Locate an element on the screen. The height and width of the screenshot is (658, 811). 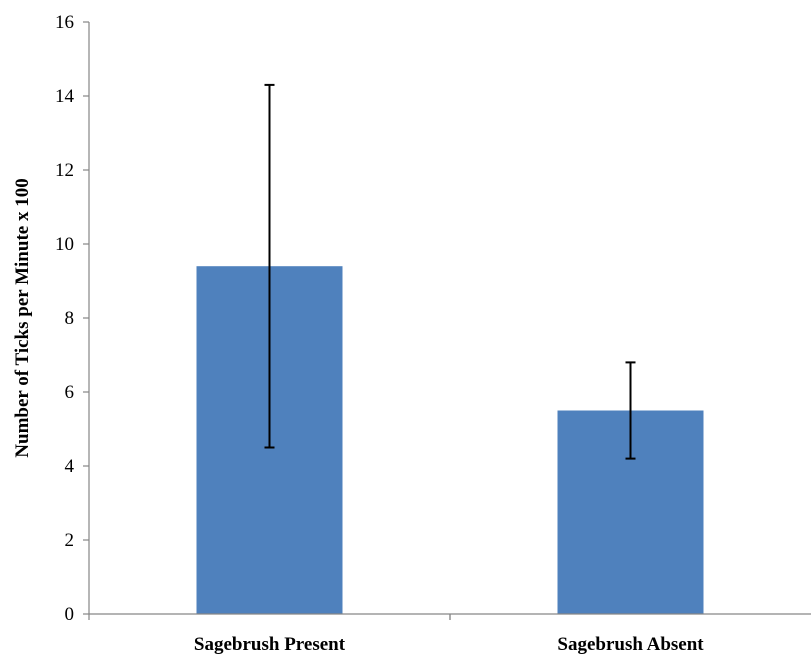
y-axis-ticks is located at coordinates (86, 318).